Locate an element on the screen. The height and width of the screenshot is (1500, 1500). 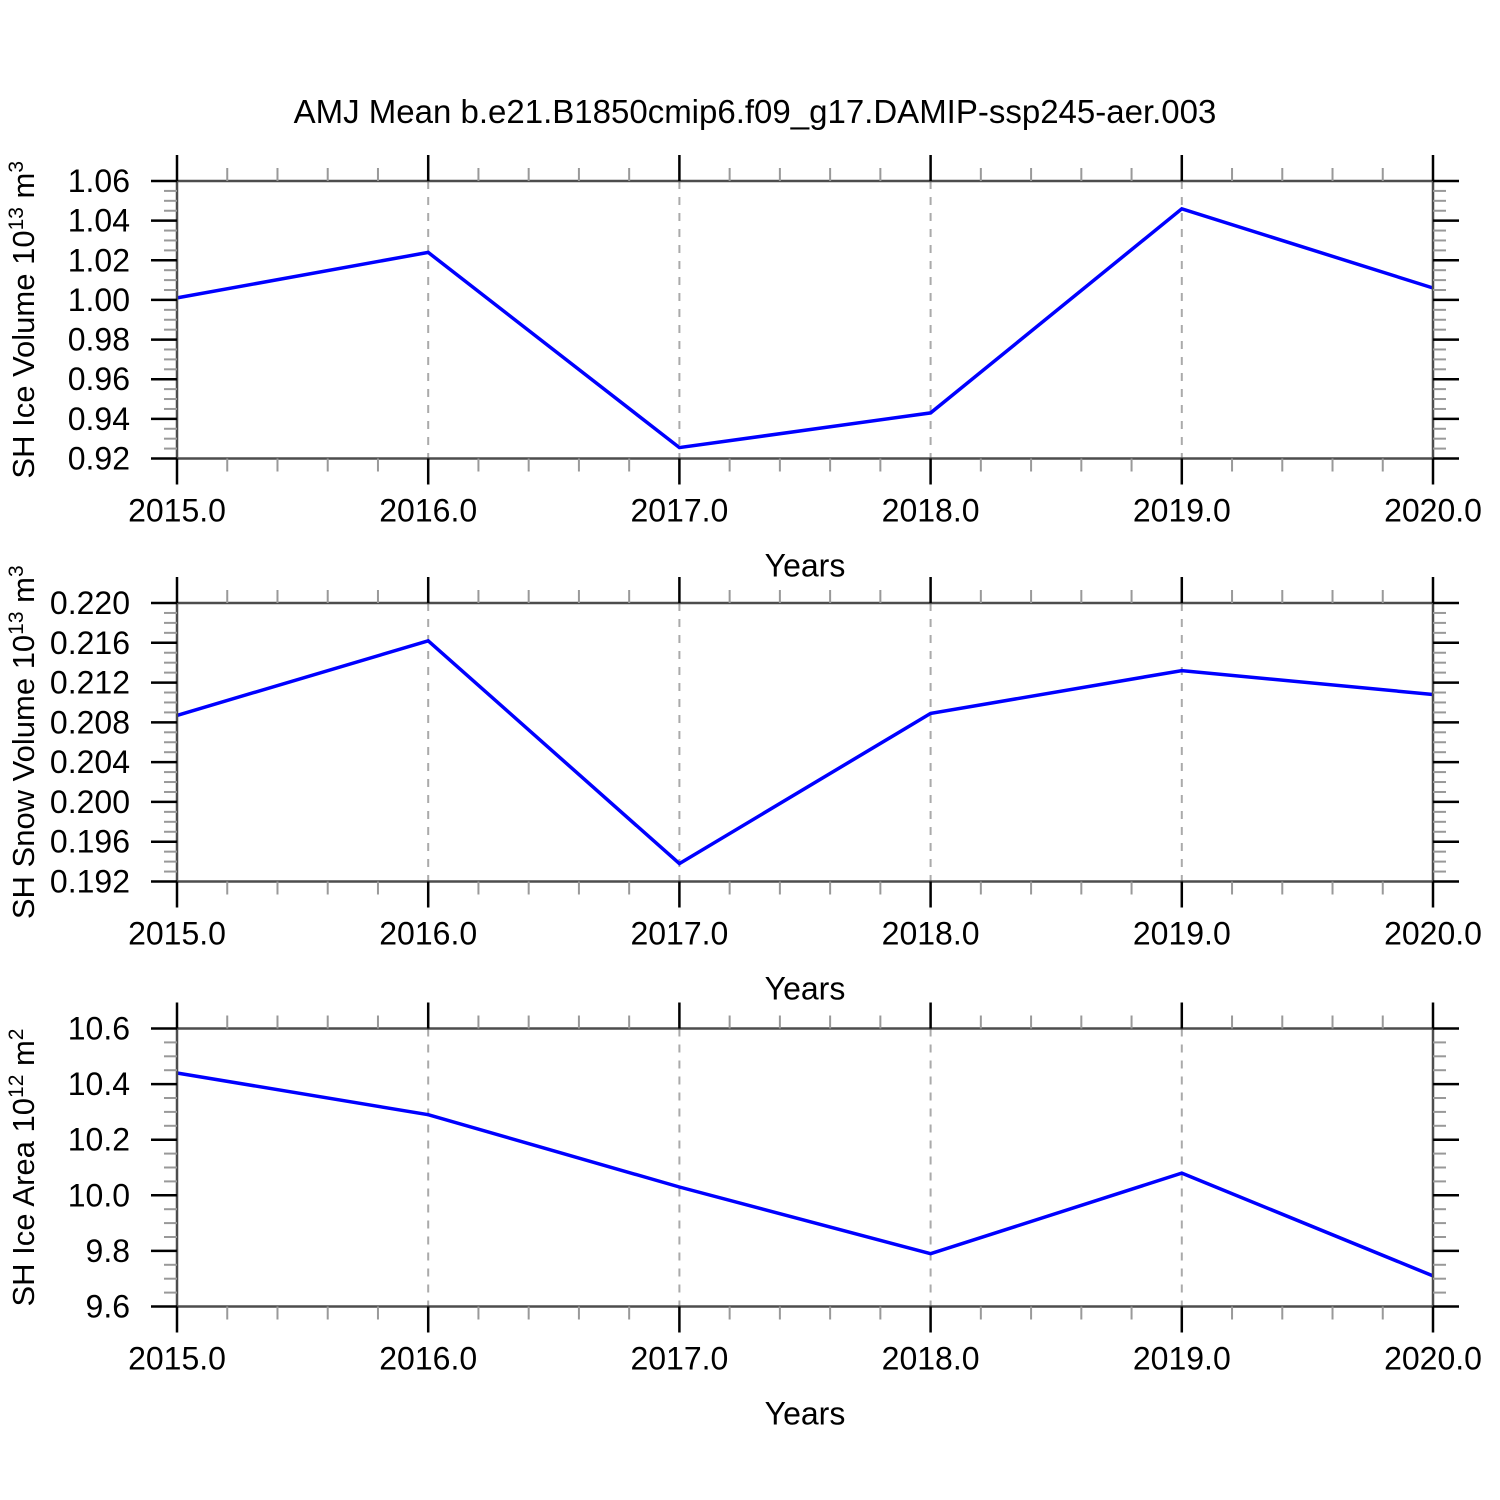
y-tick-label: 0.208 is located at coordinates (90, 722).